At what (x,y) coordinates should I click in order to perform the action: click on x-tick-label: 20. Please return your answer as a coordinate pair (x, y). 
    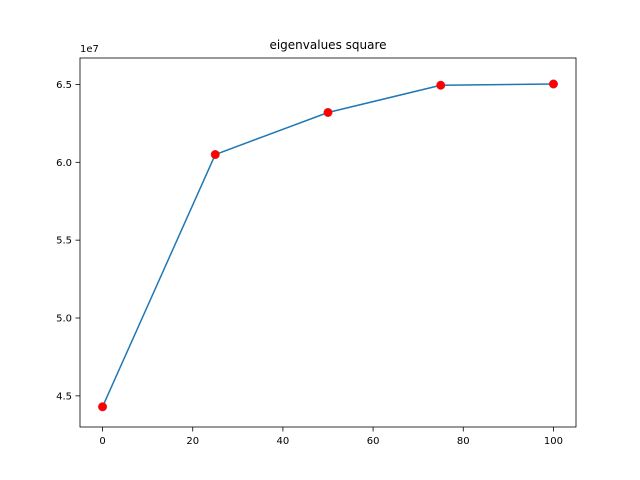
    Looking at the image, I should click on (192, 441).